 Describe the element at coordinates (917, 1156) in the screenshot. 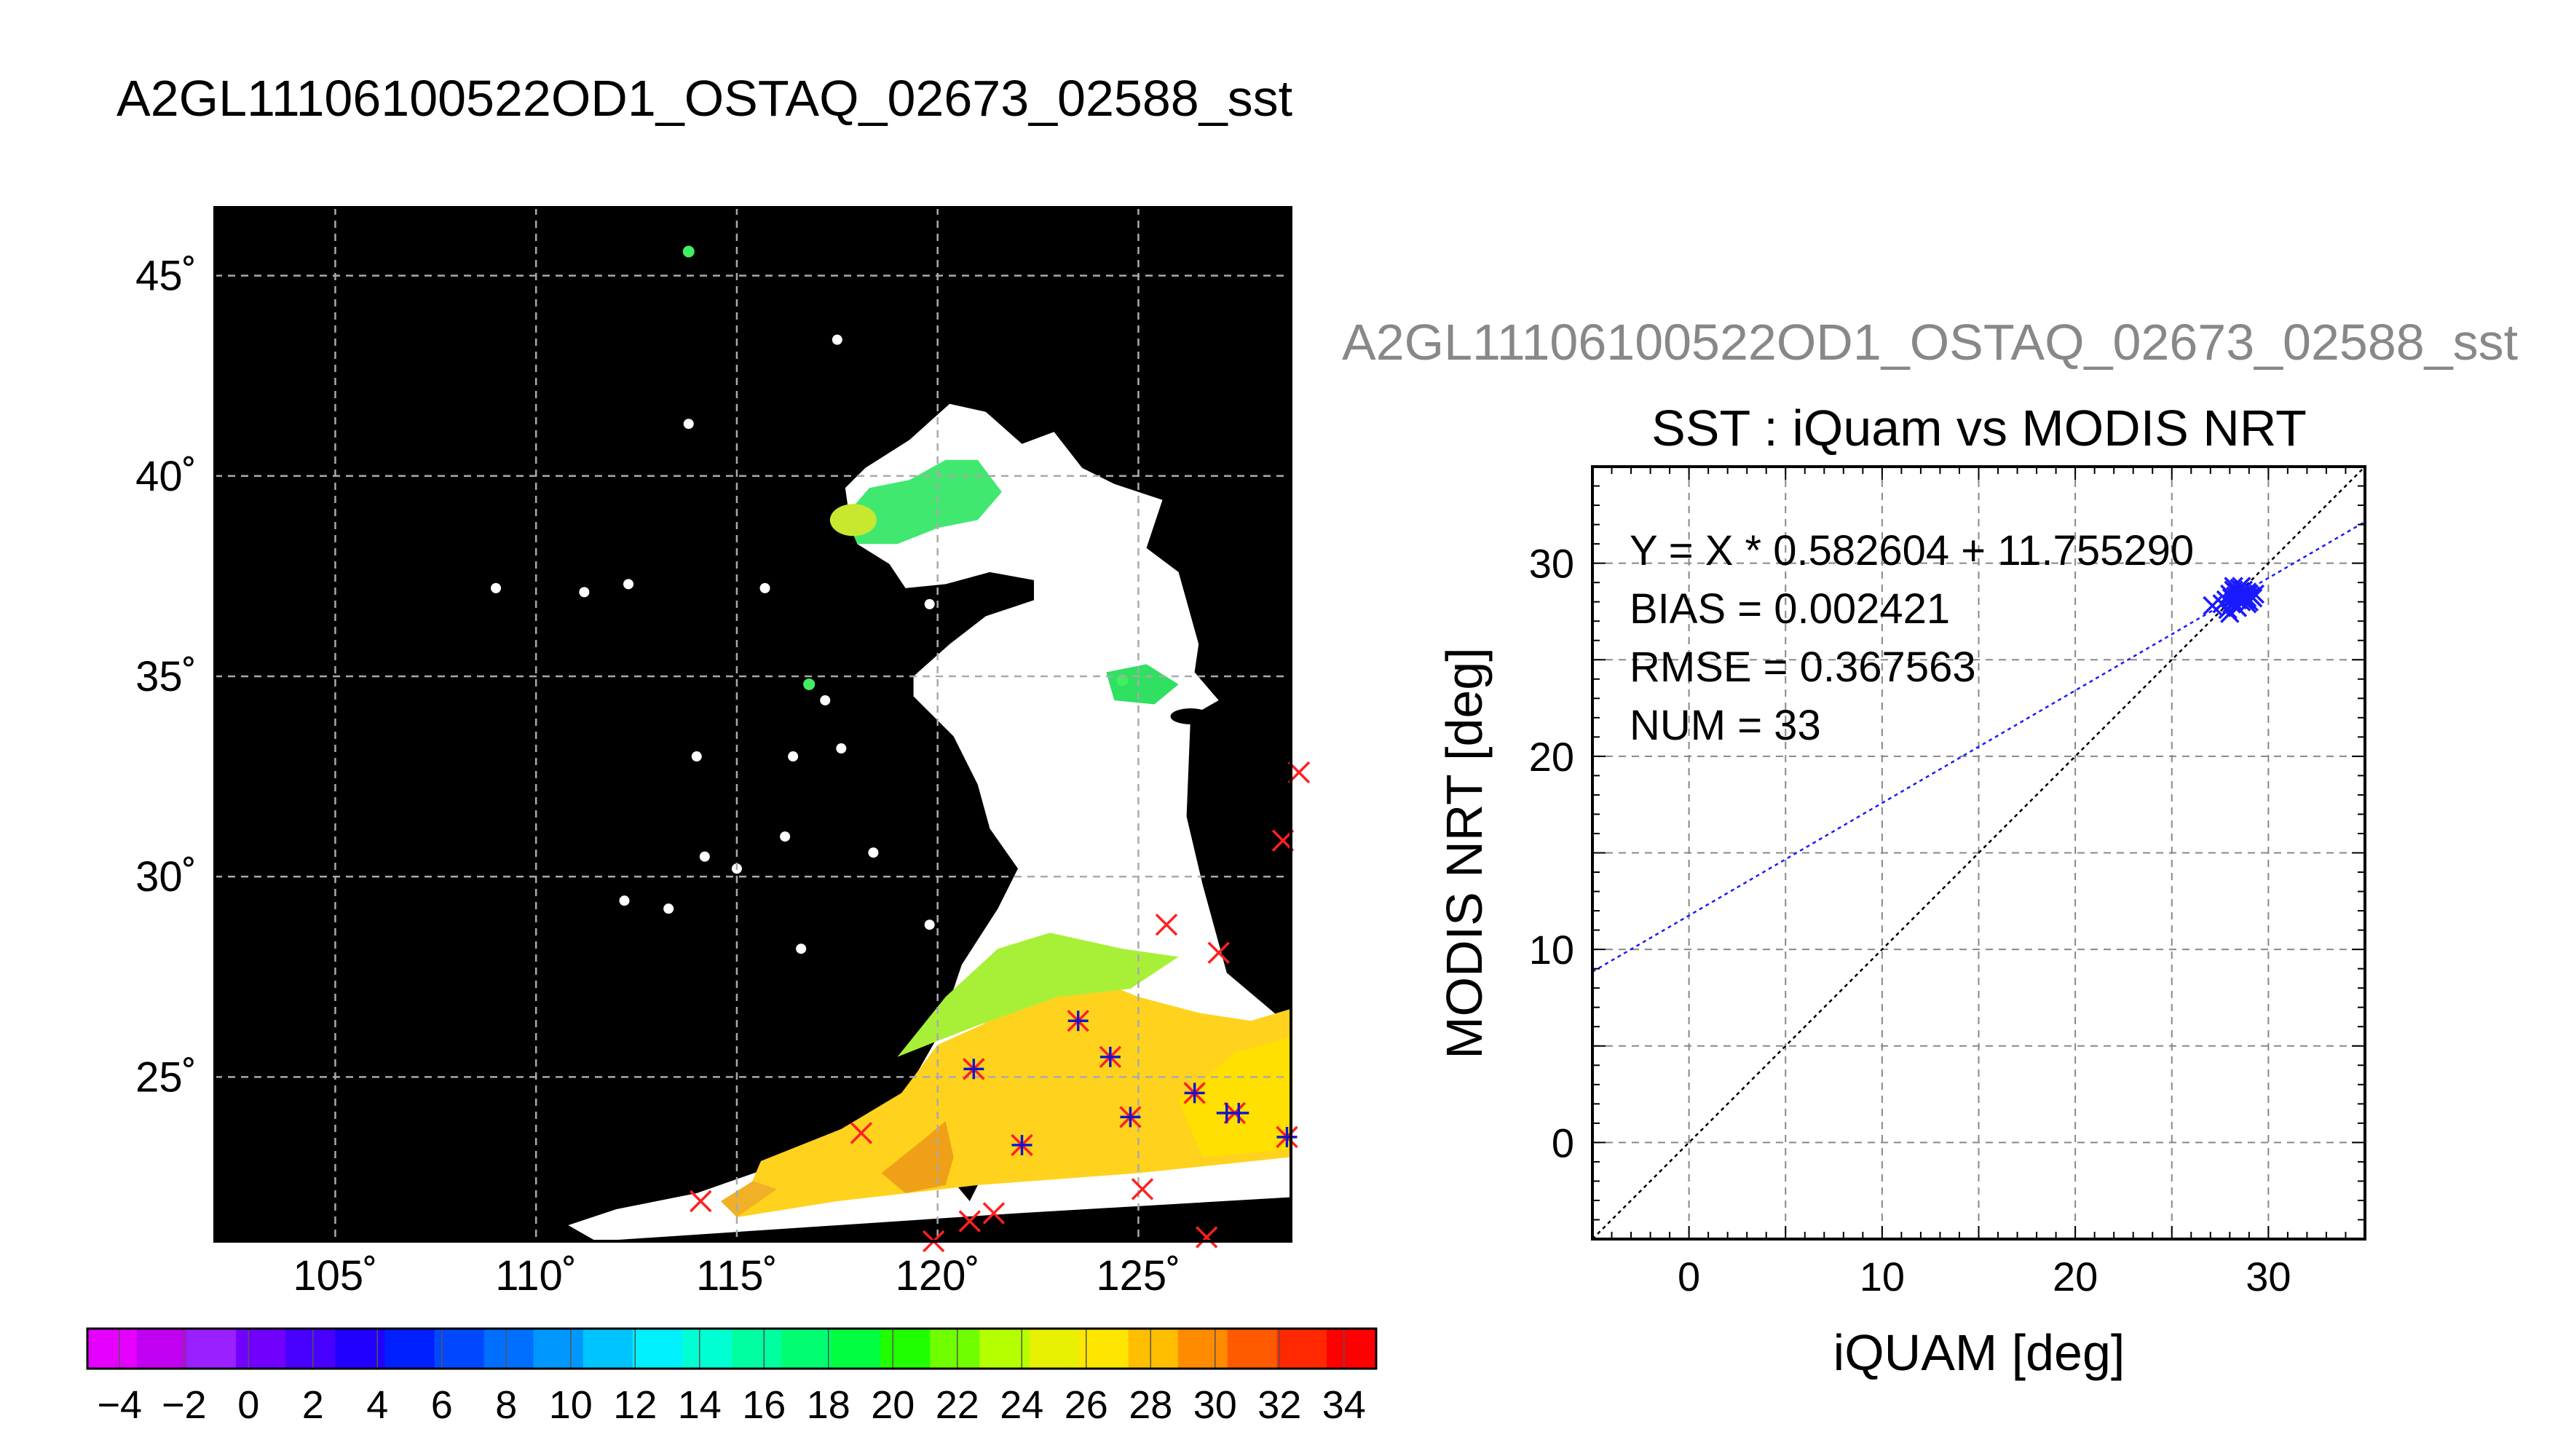

I see `sst-taiwan-strait` at that location.